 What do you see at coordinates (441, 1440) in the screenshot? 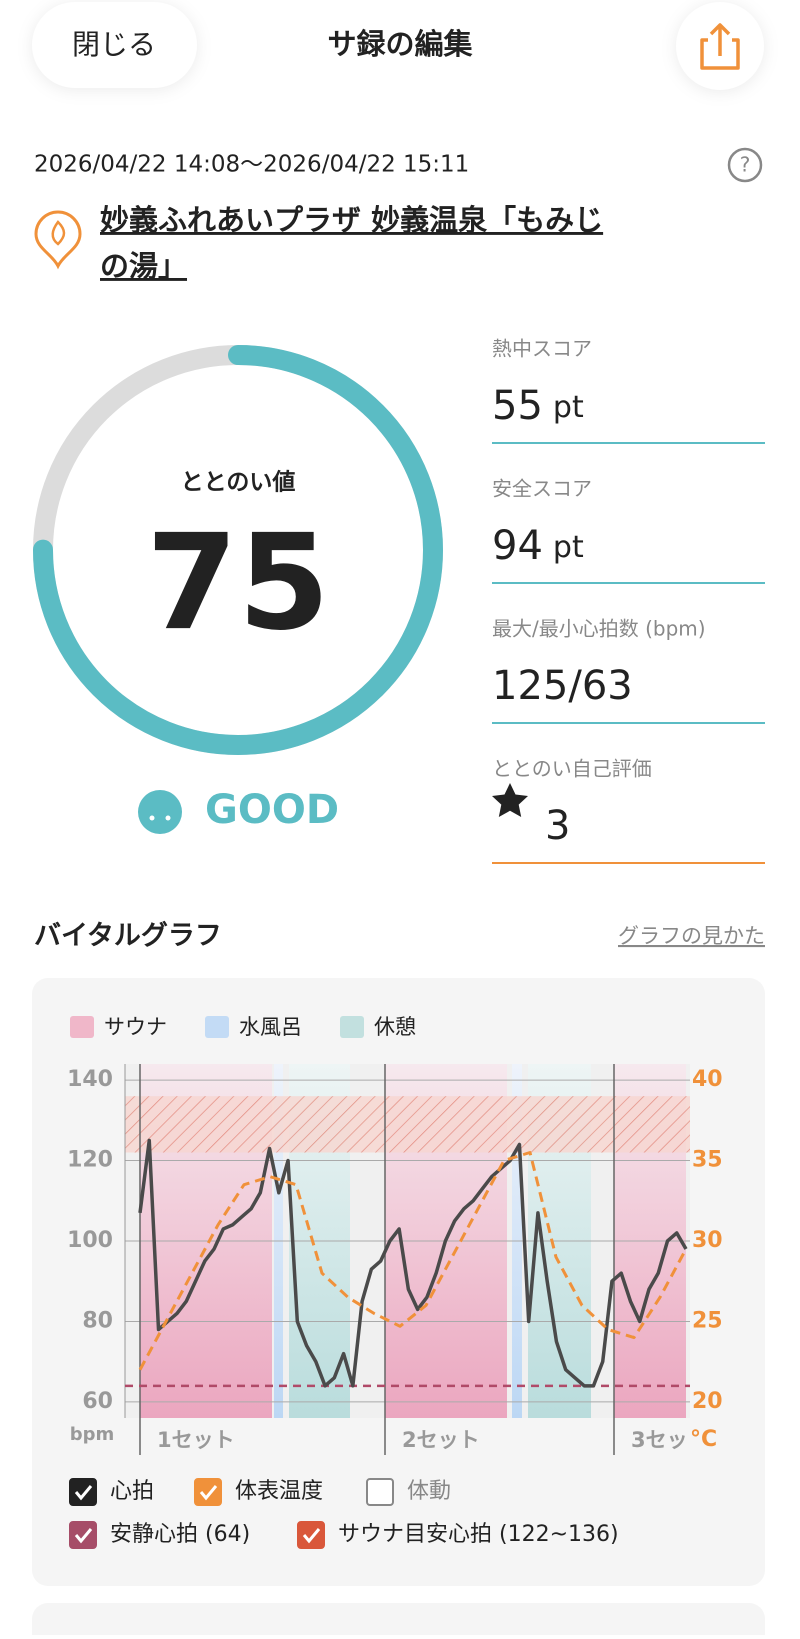
I see `set-label: 2セット` at bounding box center [441, 1440].